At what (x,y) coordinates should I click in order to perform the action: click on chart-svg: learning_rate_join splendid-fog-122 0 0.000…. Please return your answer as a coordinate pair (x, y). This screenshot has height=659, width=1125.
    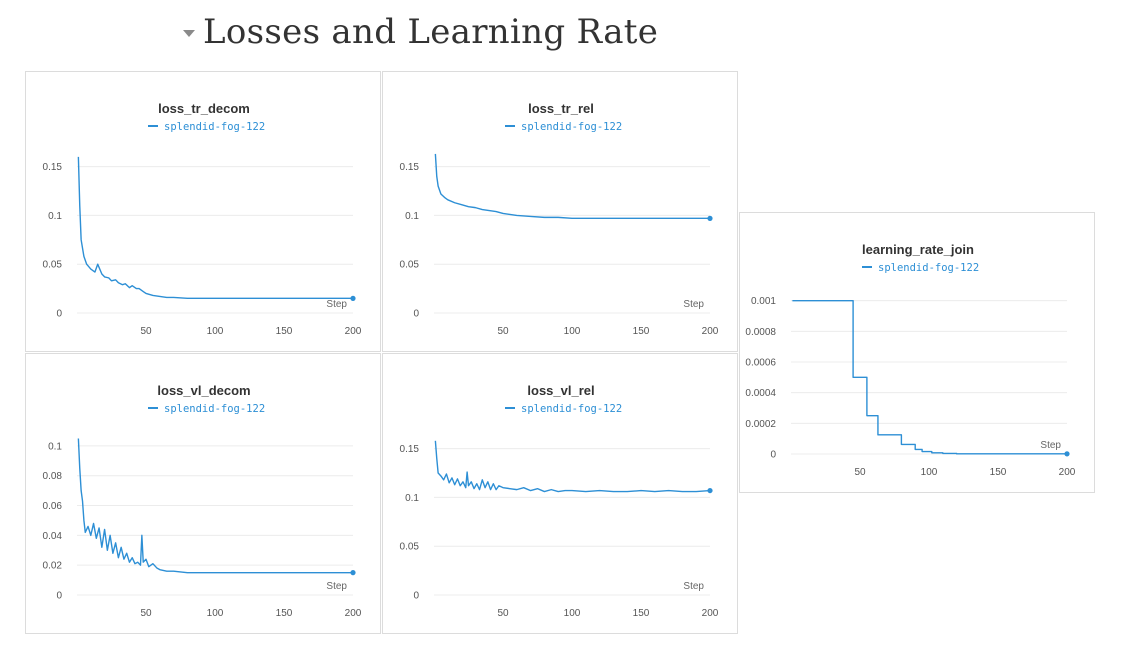
    Looking at the image, I should click on (910, 360).